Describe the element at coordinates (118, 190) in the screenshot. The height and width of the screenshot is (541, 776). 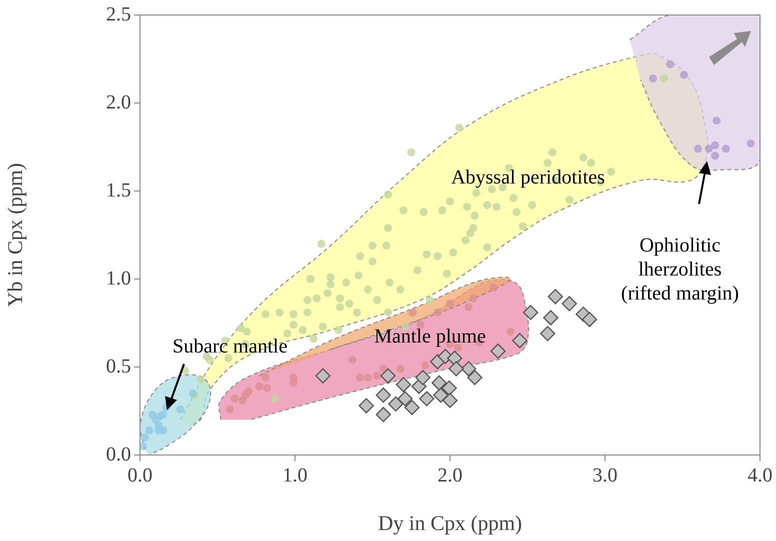
I see `y-tick-label: 1.5` at that location.